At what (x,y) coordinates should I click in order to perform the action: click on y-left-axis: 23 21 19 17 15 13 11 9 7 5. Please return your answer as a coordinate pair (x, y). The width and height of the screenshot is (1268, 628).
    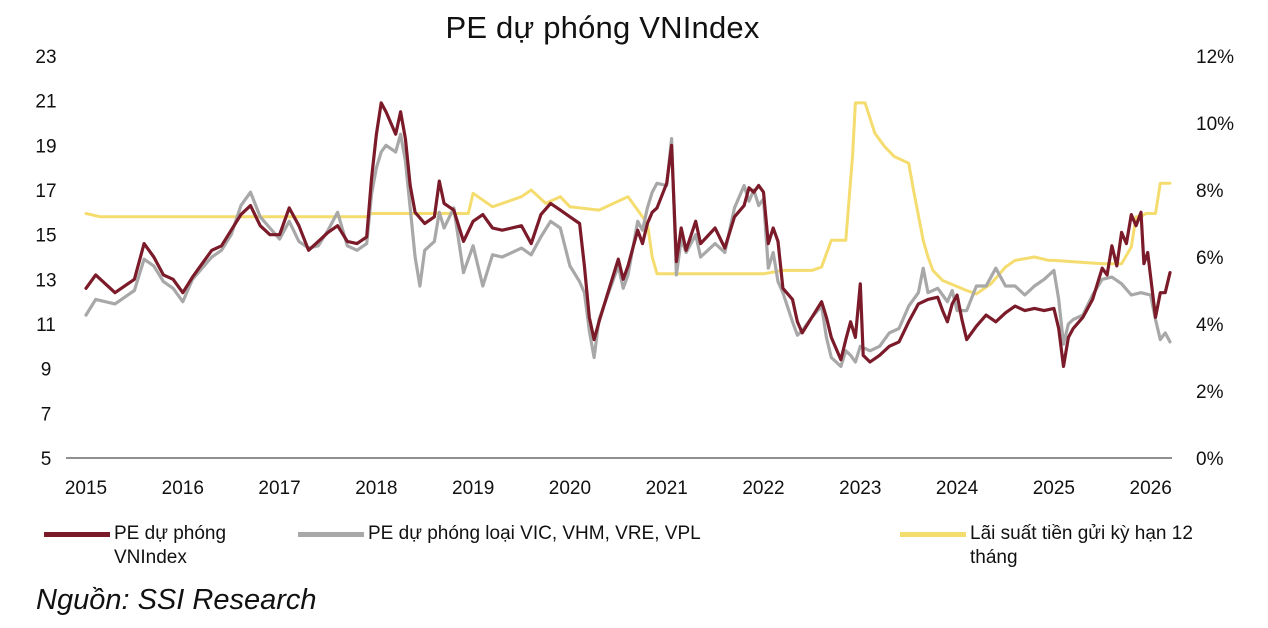
    Looking at the image, I should click on (45, 258).